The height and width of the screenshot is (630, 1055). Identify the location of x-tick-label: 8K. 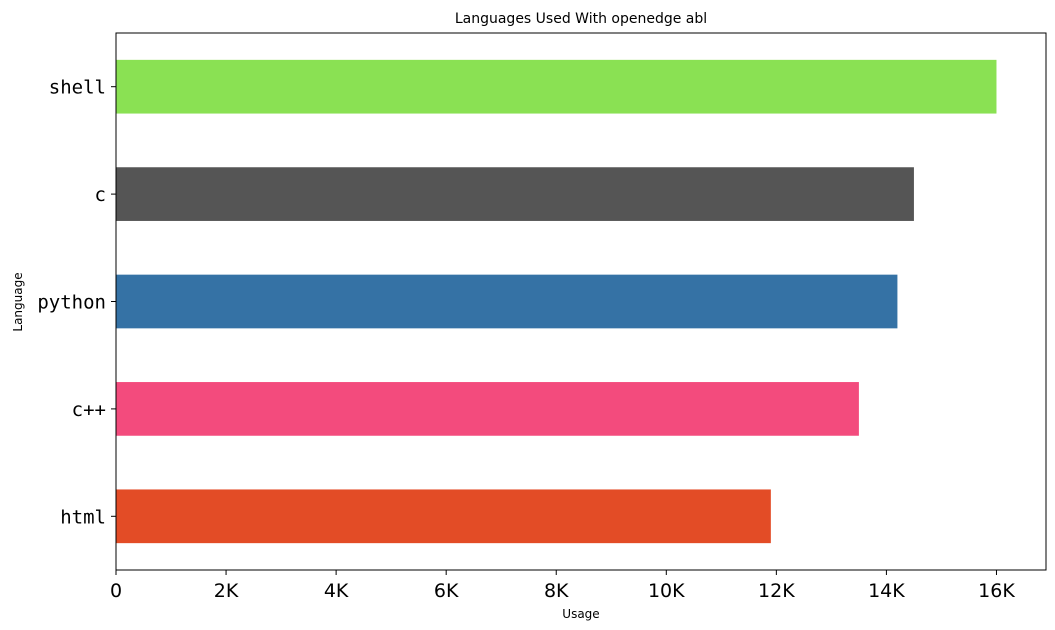
(556, 591).